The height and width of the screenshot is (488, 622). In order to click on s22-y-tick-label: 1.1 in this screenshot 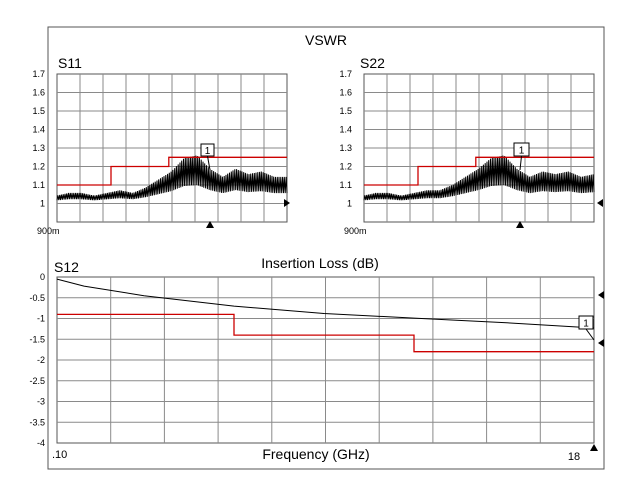, I will do `click(345, 185)`.